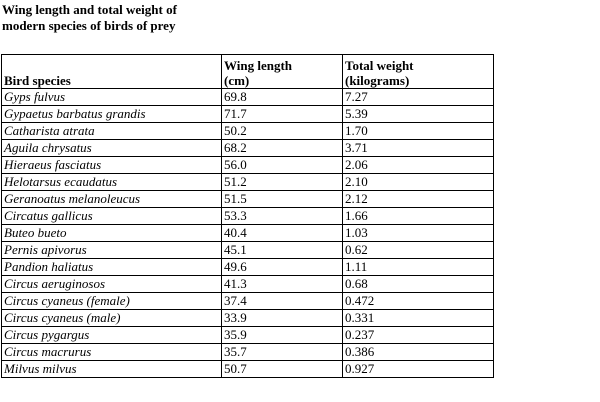 The image size is (600, 402). Describe the element at coordinates (111, 71) in the screenshot. I see `header-species: Bird species` at that location.